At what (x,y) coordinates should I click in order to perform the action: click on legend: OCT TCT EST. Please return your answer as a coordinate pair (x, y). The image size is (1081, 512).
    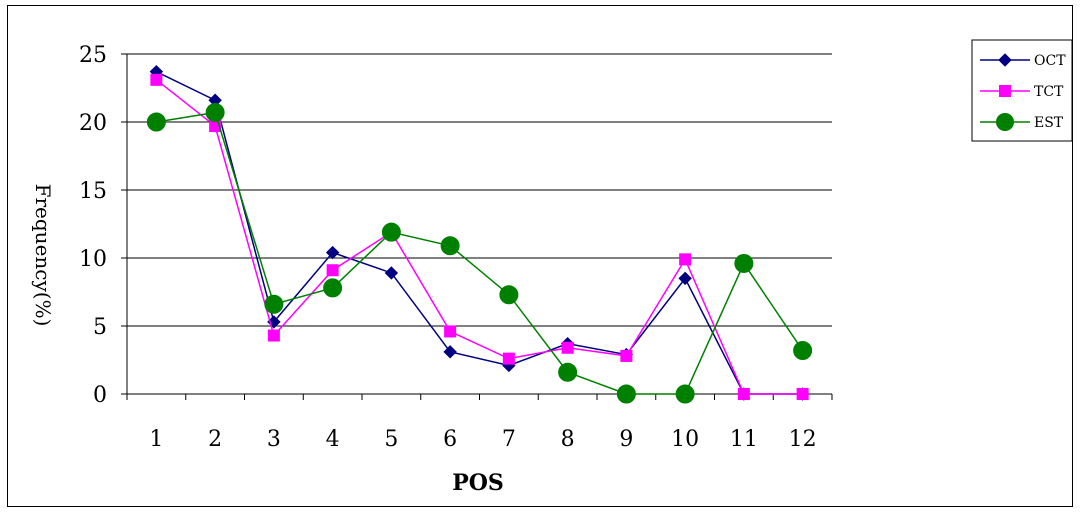
    Looking at the image, I should click on (1022, 90).